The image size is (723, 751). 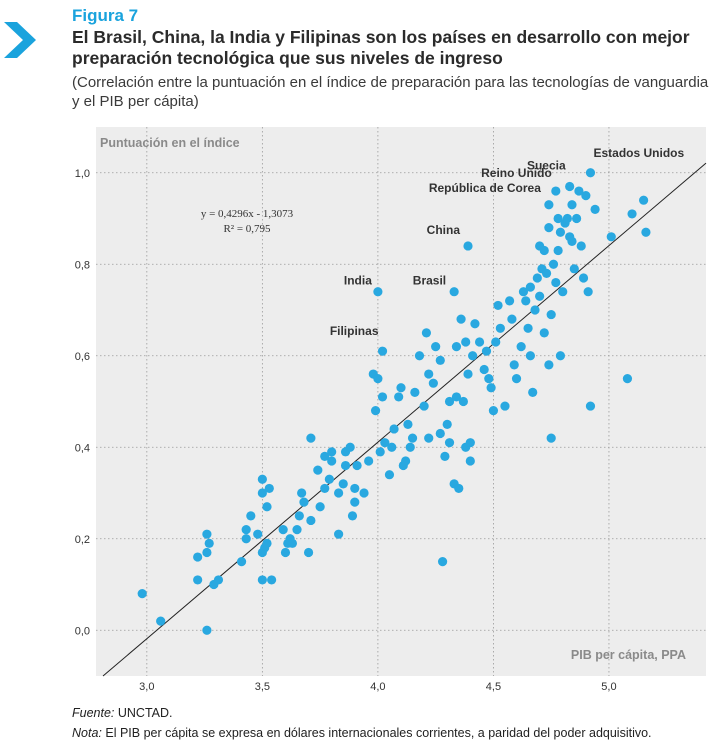 What do you see at coordinates (608, 687) in the screenshot?
I see `x-tick-label: 5,0` at bounding box center [608, 687].